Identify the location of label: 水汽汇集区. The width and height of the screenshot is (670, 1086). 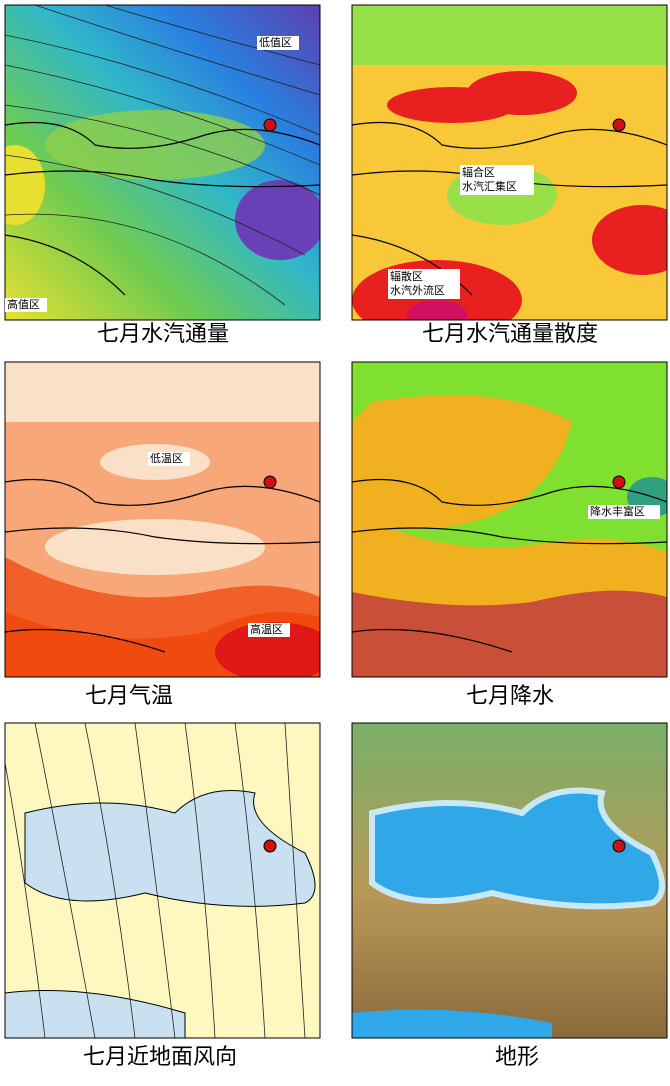
(489, 186).